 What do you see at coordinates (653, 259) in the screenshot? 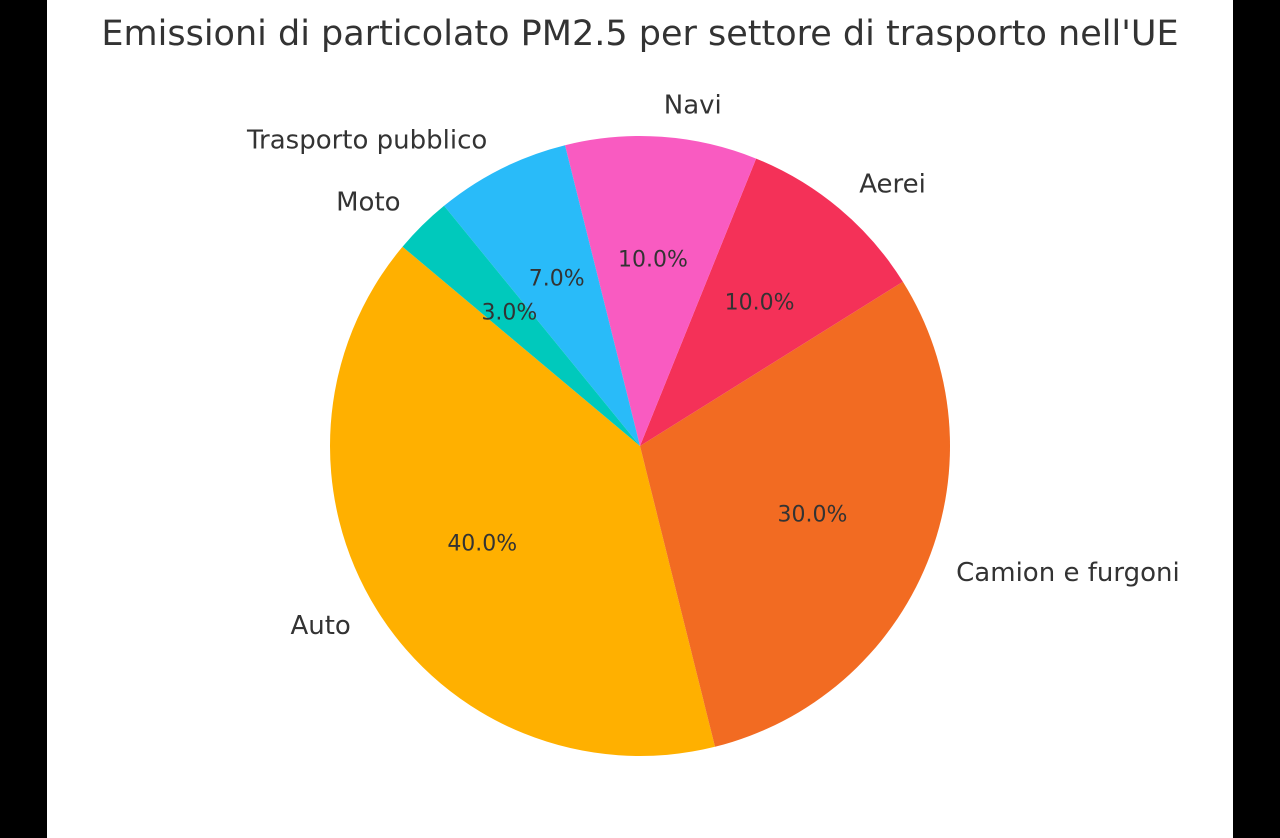
I see `slice-value-navi: 10.0%` at bounding box center [653, 259].